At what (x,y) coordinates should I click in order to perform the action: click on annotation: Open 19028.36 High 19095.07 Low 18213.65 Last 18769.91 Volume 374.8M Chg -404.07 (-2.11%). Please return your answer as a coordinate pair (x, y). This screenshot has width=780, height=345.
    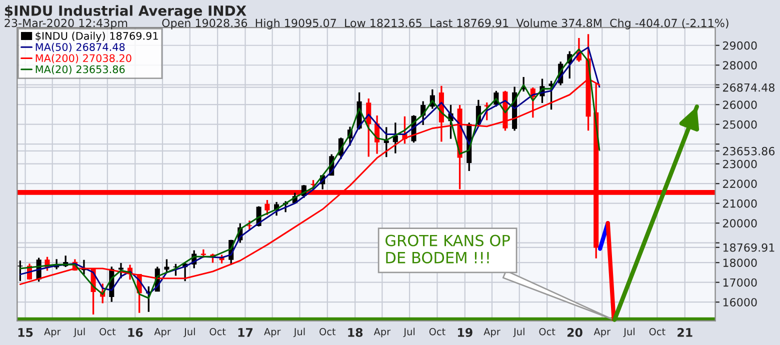
    Looking at the image, I should click on (445, 24).